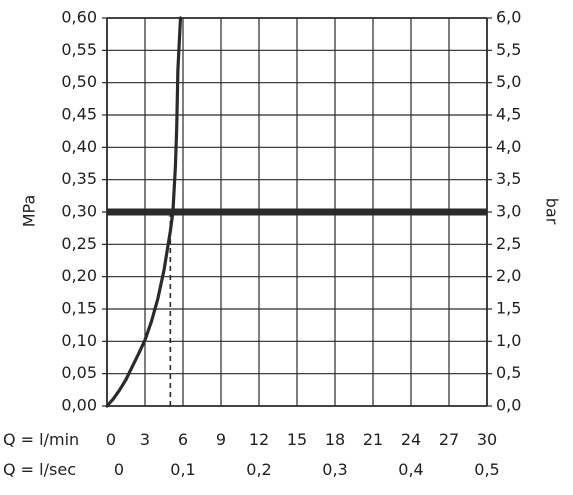  Describe the element at coordinates (297, 439) in the screenshot. I see `x-lmin-tick-label: 15` at that location.